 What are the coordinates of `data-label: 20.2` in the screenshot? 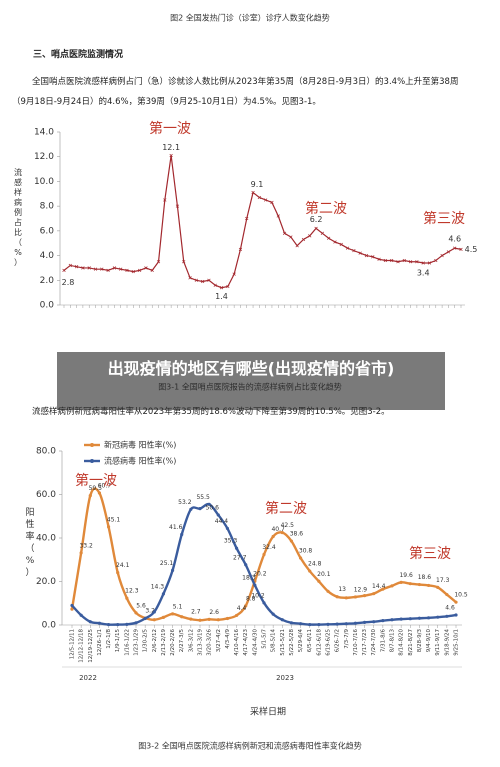 It's located at (260, 574).